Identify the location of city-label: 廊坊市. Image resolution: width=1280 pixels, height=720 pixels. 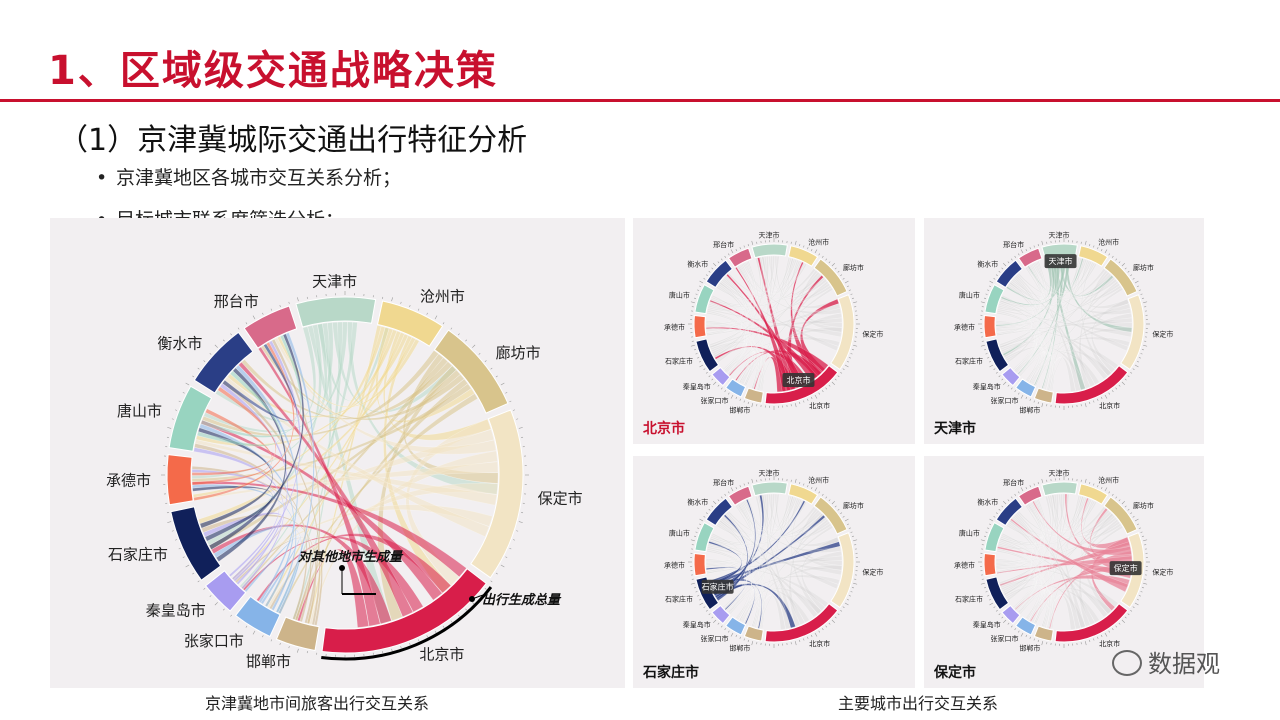
(518, 353).